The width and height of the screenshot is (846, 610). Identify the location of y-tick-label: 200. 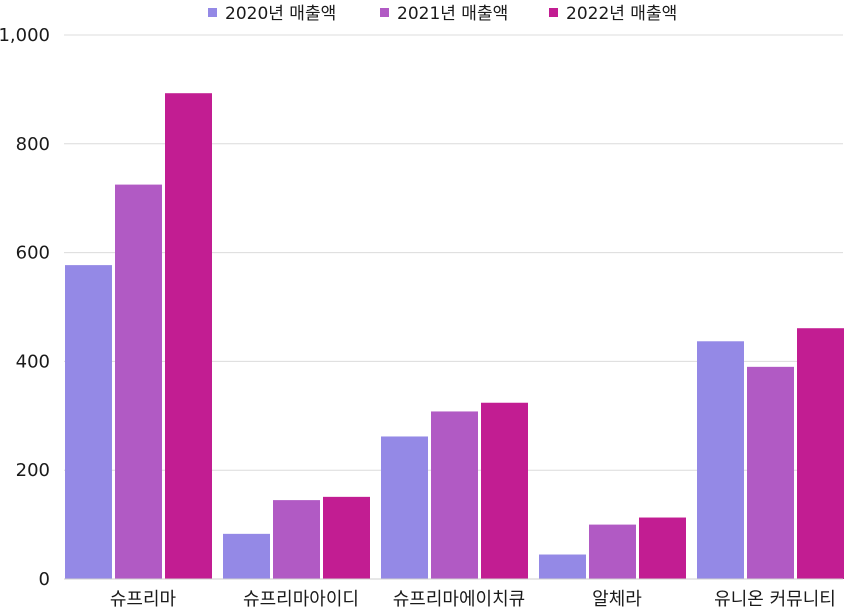
(33, 470).